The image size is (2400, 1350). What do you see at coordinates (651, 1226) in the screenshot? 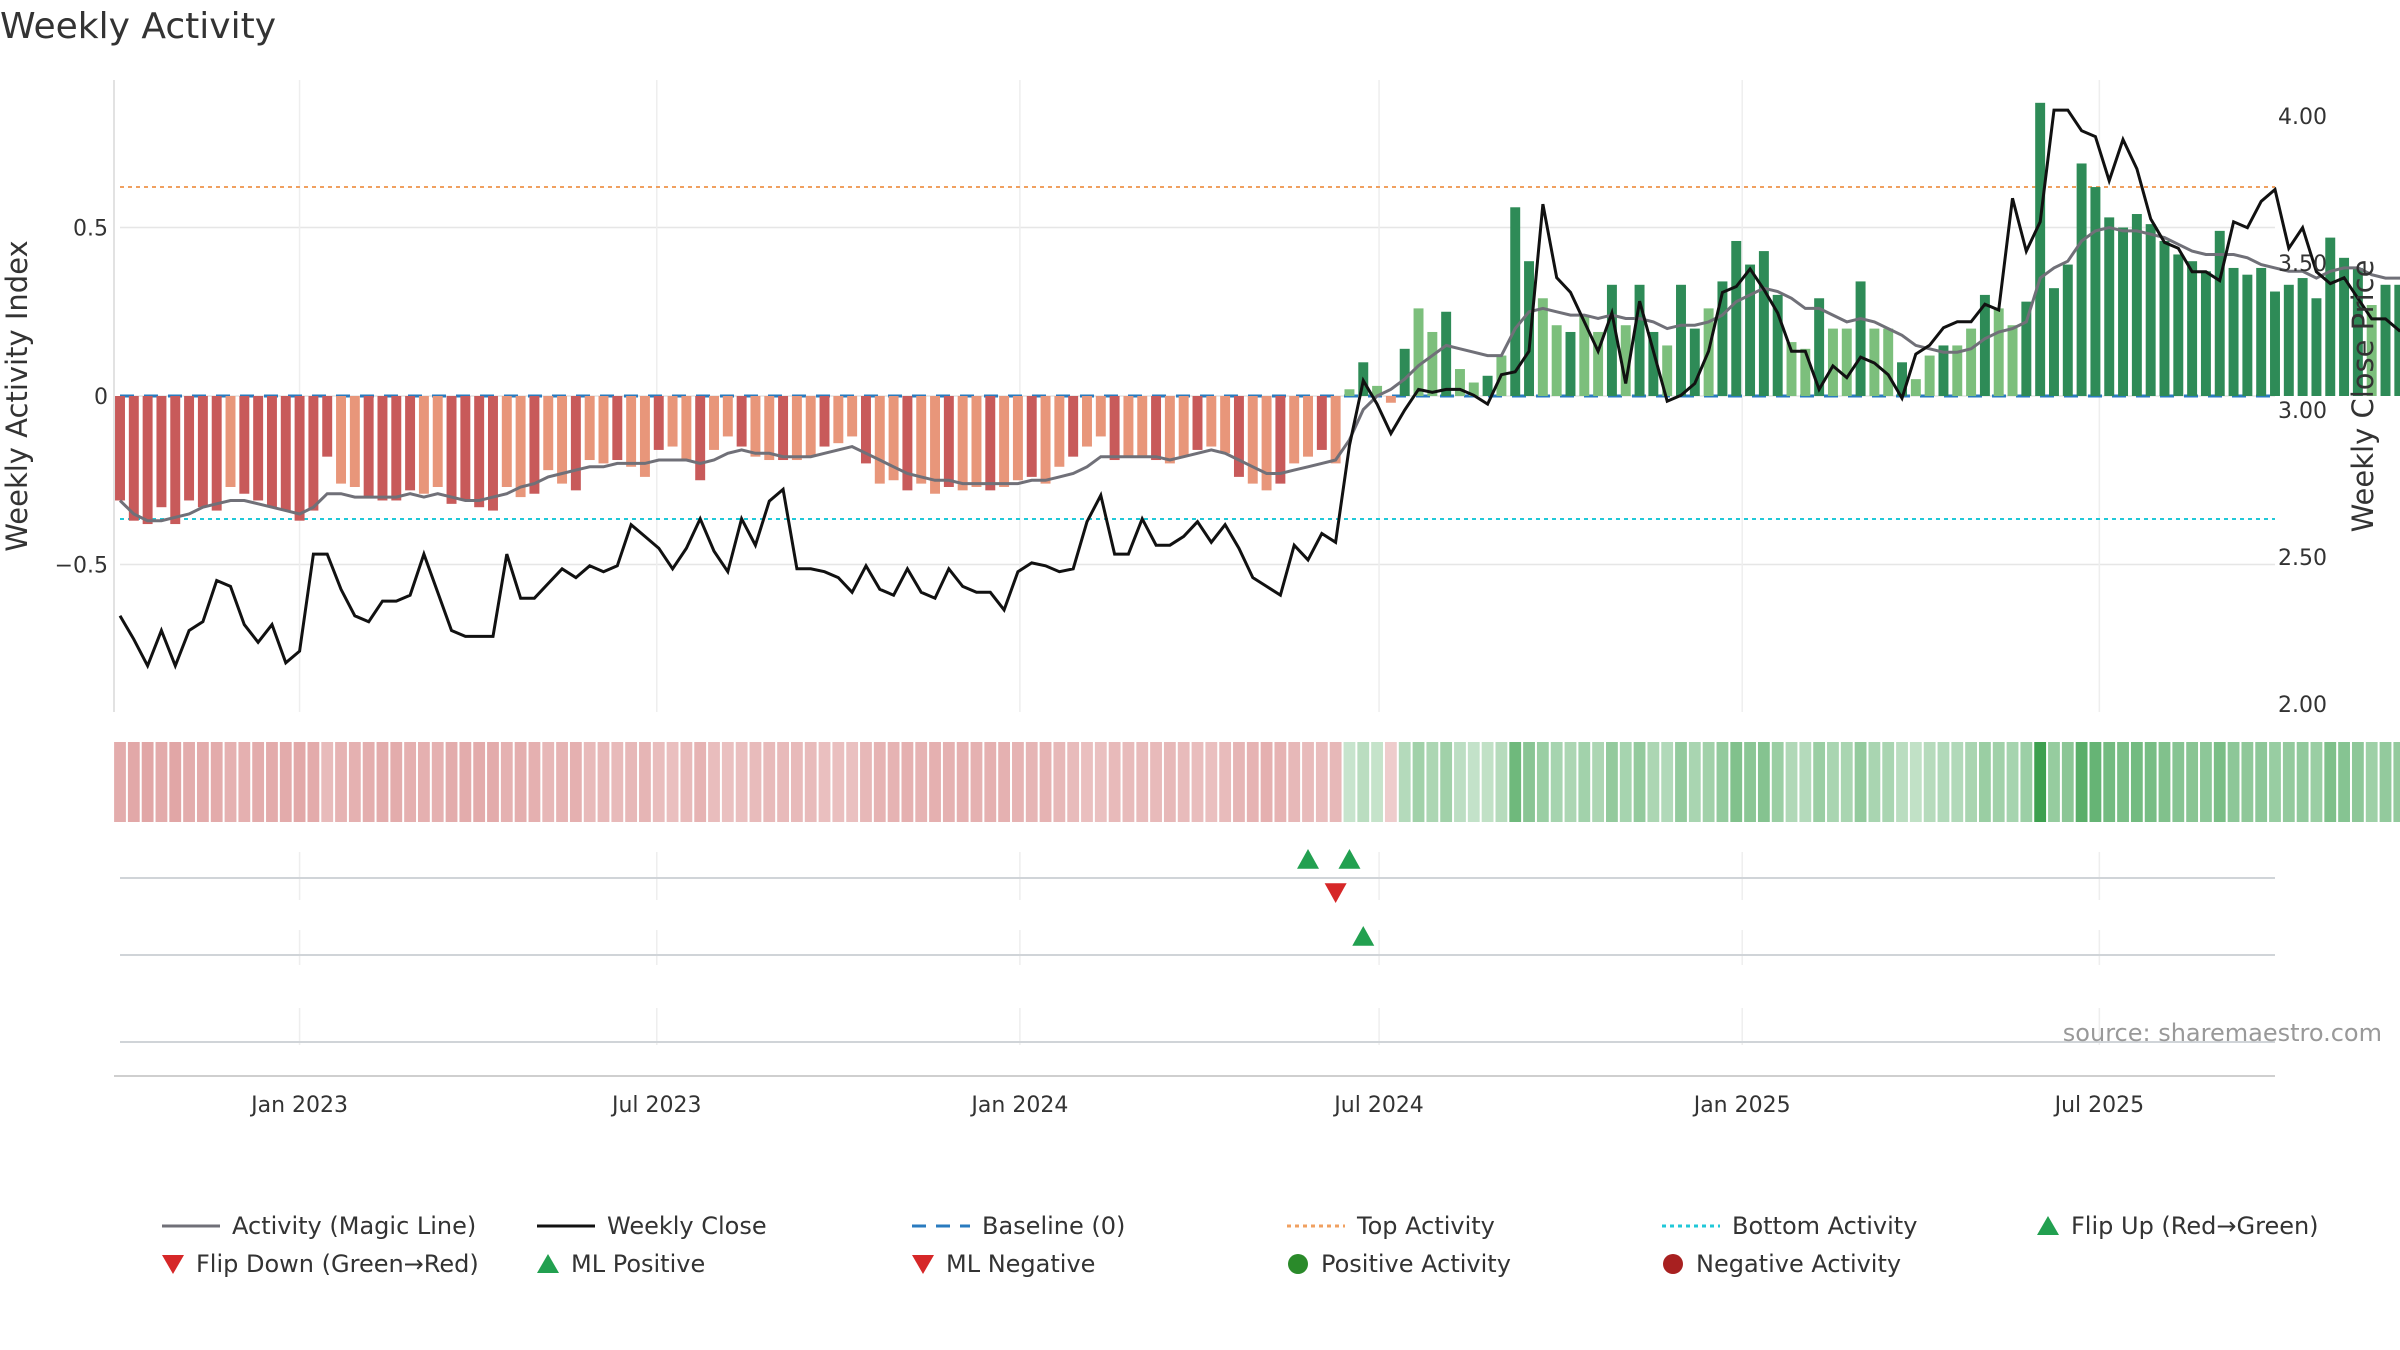
I see `legend-item: Weekly Close` at bounding box center [651, 1226].